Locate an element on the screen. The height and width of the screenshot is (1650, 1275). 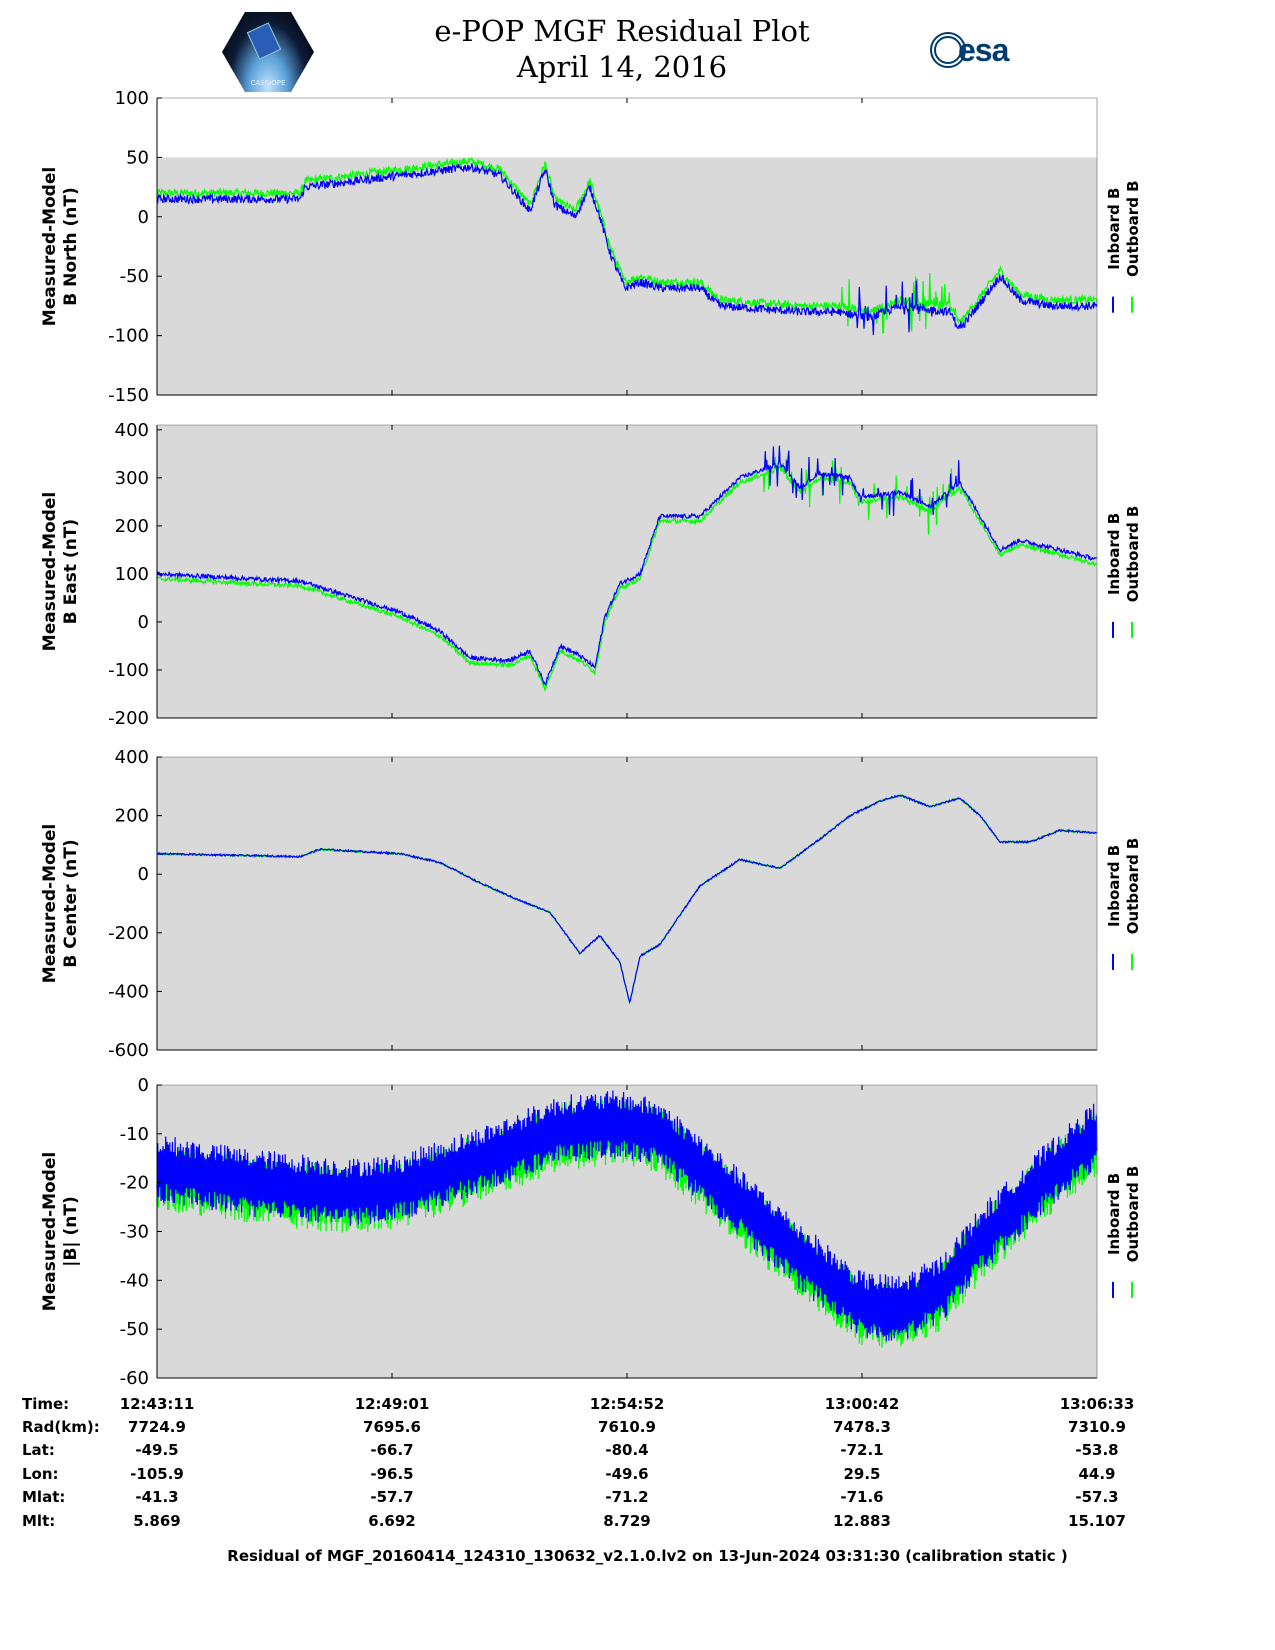
y-tick-label: 300 is located at coordinates (132, 478).